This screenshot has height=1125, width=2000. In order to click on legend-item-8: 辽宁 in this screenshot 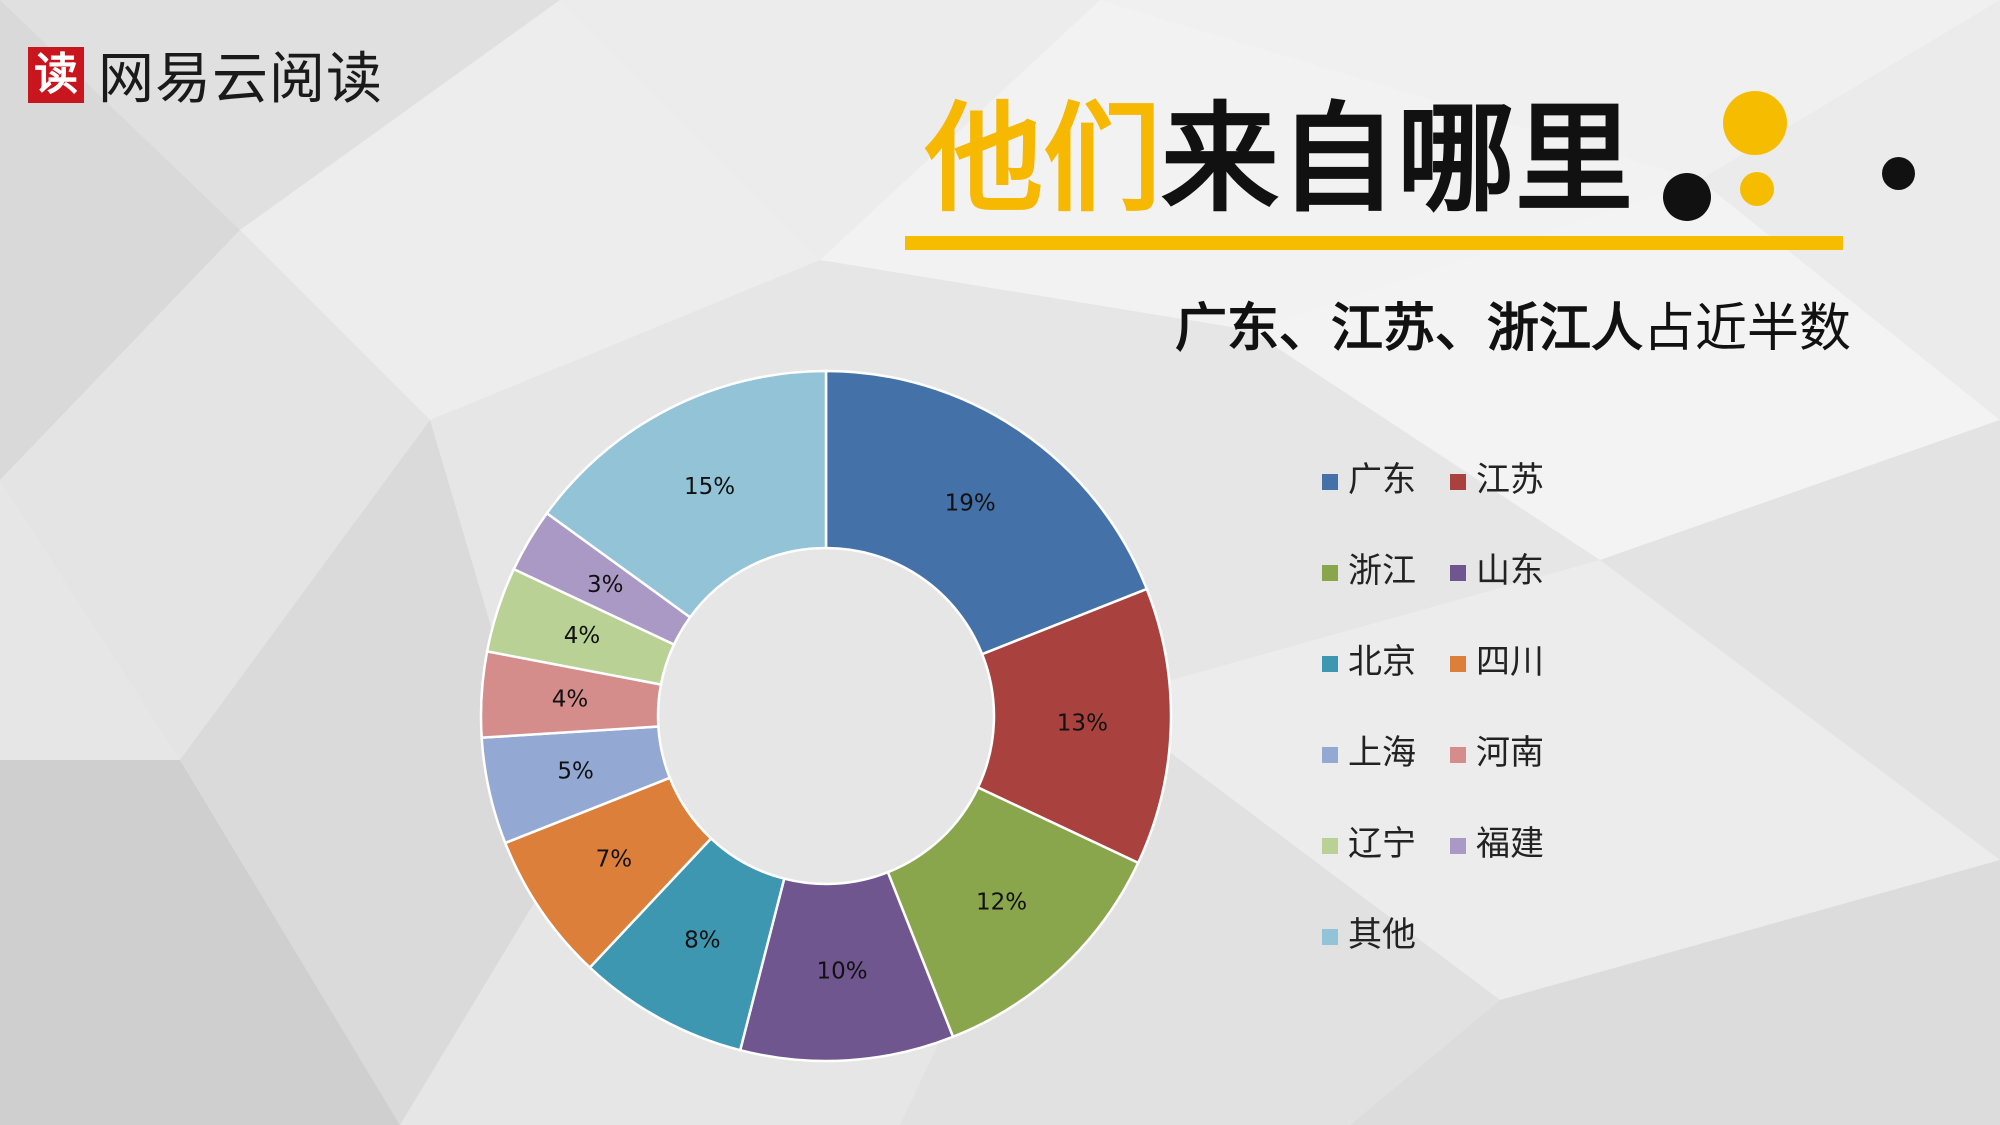, I will do `click(1386, 869)`.